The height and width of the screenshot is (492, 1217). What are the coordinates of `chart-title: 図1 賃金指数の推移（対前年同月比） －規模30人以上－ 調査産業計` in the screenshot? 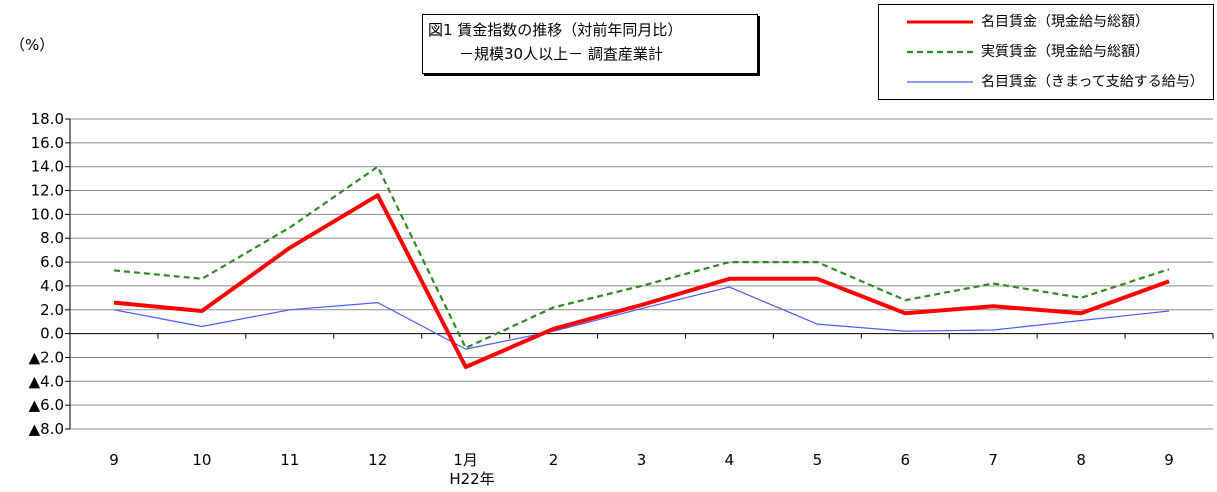 It's located at (590, 44).